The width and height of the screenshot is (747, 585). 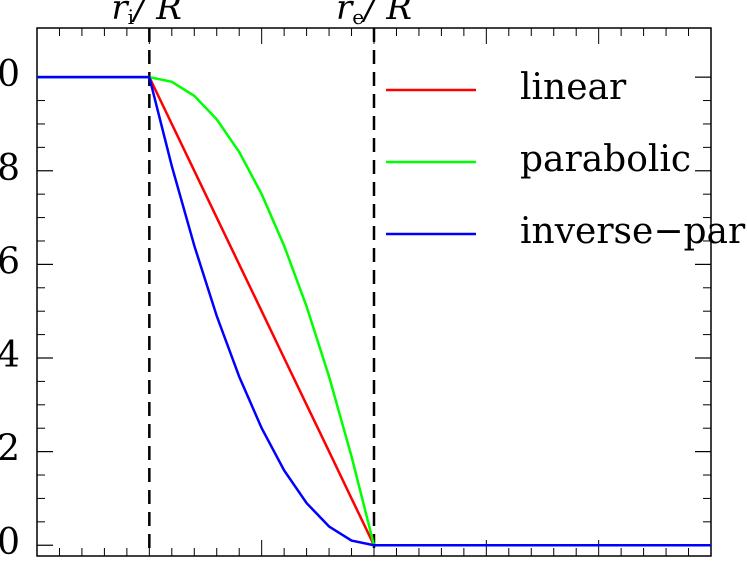 I want to click on y-tick-label: 0.4, so click(x=10, y=355).